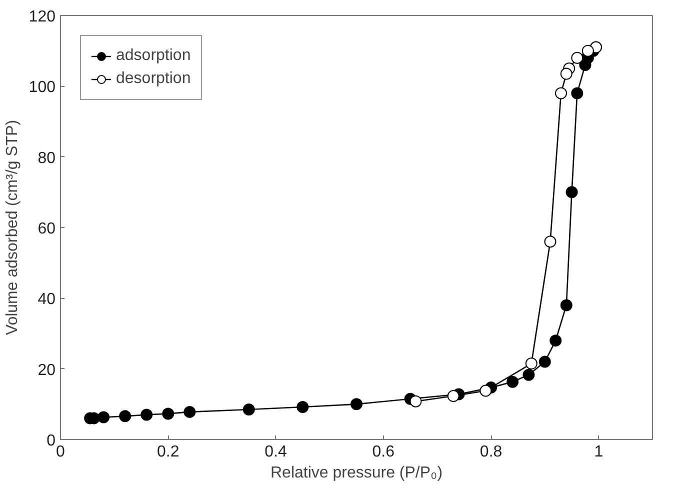 The height and width of the screenshot is (494, 682). I want to click on x-tick-label: 0.2, so click(168, 452).